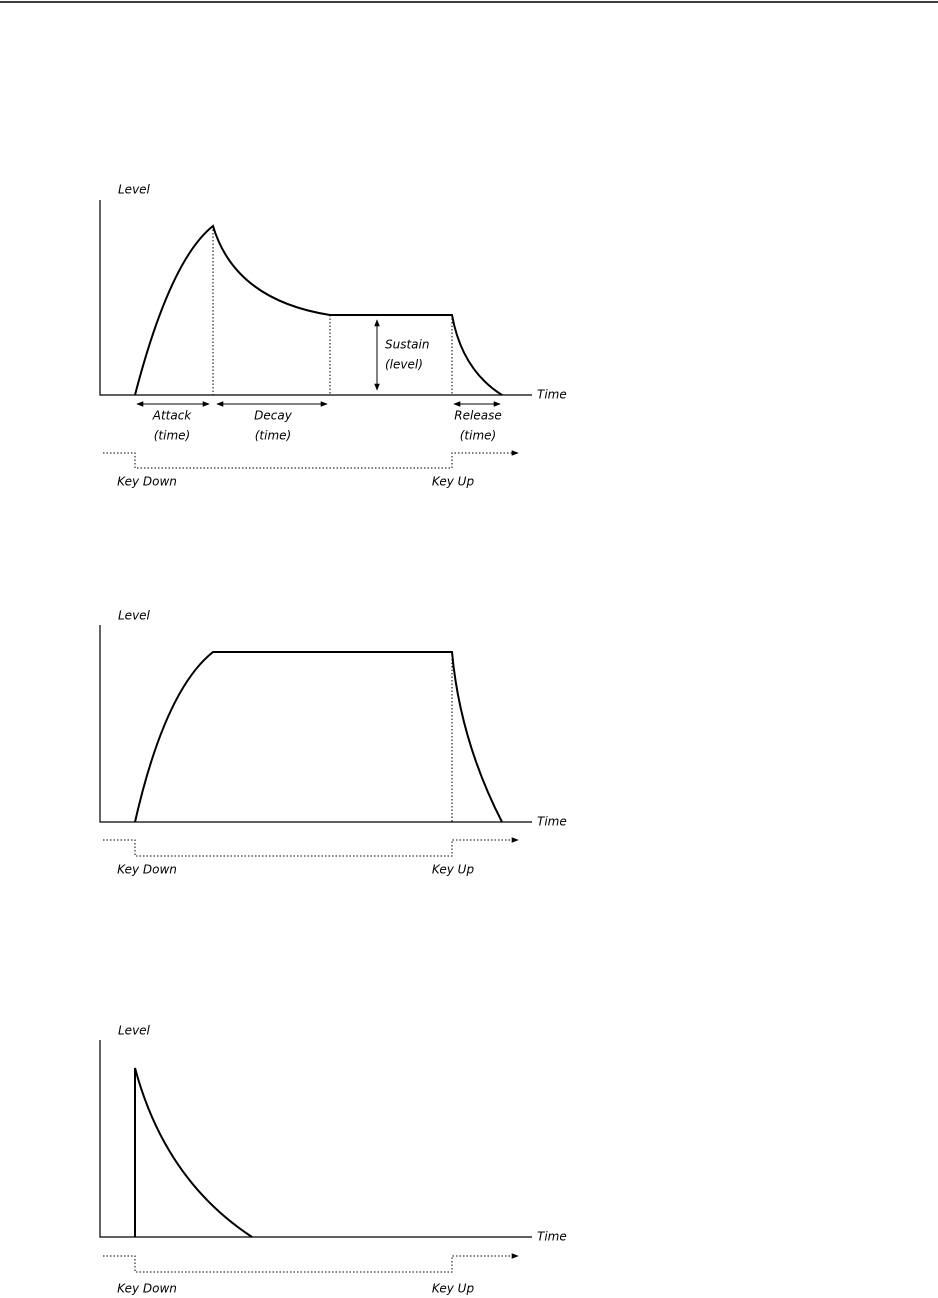 This screenshot has width=938, height=1298. What do you see at coordinates (273, 416) in the screenshot?
I see `stage-label: Decay` at bounding box center [273, 416].